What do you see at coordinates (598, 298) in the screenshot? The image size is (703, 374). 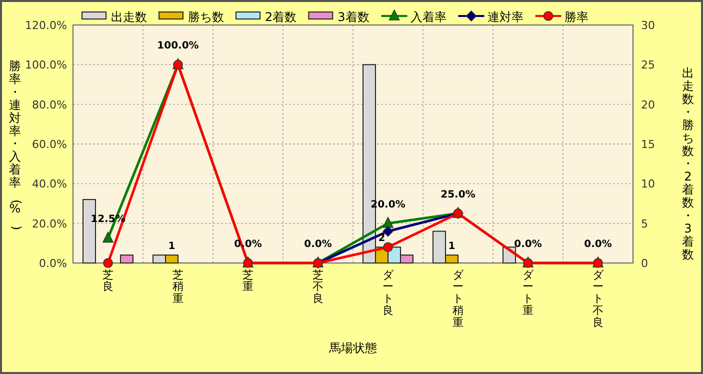 I see `x-tick-label: ダート不良` at bounding box center [598, 298].